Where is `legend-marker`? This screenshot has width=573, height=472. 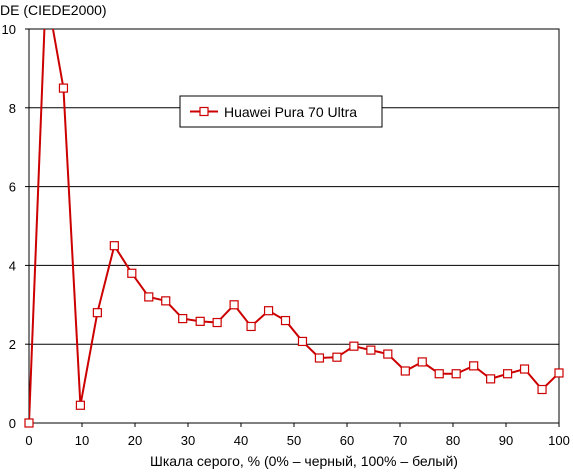
legend-marker is located at coordinates (204, 111).